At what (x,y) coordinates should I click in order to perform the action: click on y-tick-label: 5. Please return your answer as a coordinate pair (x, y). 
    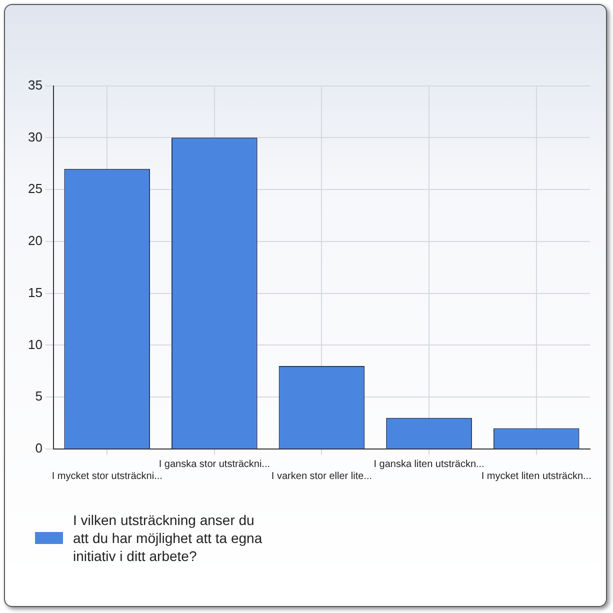
    Looking at the image, I should click on (38, 396).